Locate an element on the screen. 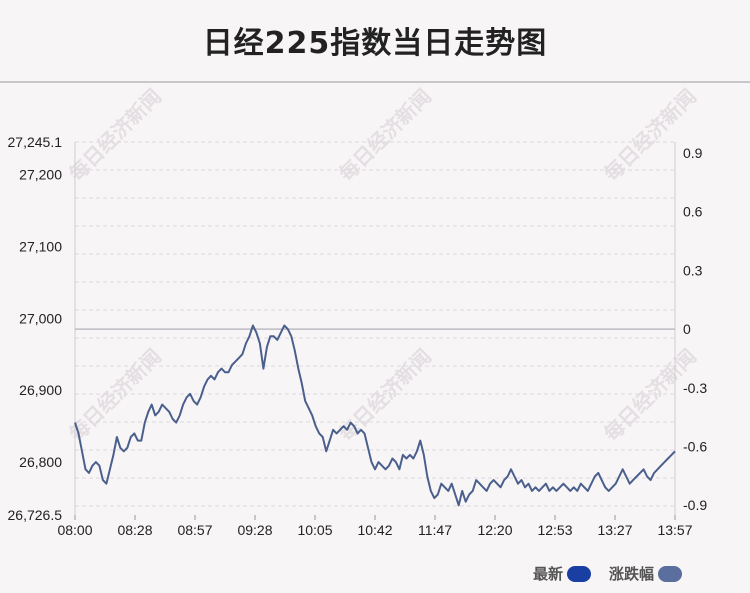  y-right-tick-label: 0.3 is located at coordinates (693, 270).